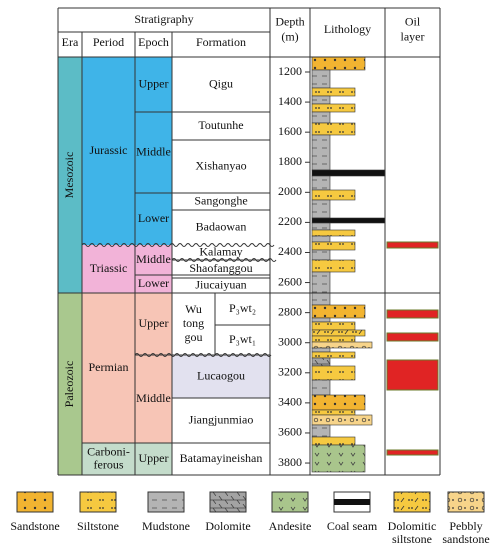  I want to click on depth-label: 1800, so click(290, 161).